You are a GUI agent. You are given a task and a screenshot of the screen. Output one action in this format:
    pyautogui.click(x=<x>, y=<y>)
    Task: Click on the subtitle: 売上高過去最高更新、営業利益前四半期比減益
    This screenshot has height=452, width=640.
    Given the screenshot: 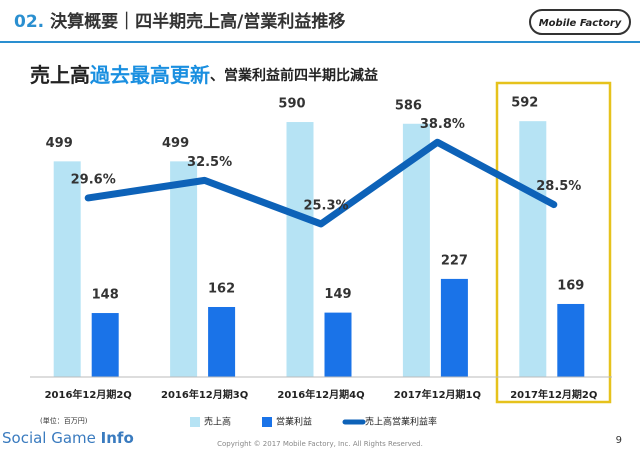 What is the action you would take?
    pyautogui.click(x=204, y=75)
    